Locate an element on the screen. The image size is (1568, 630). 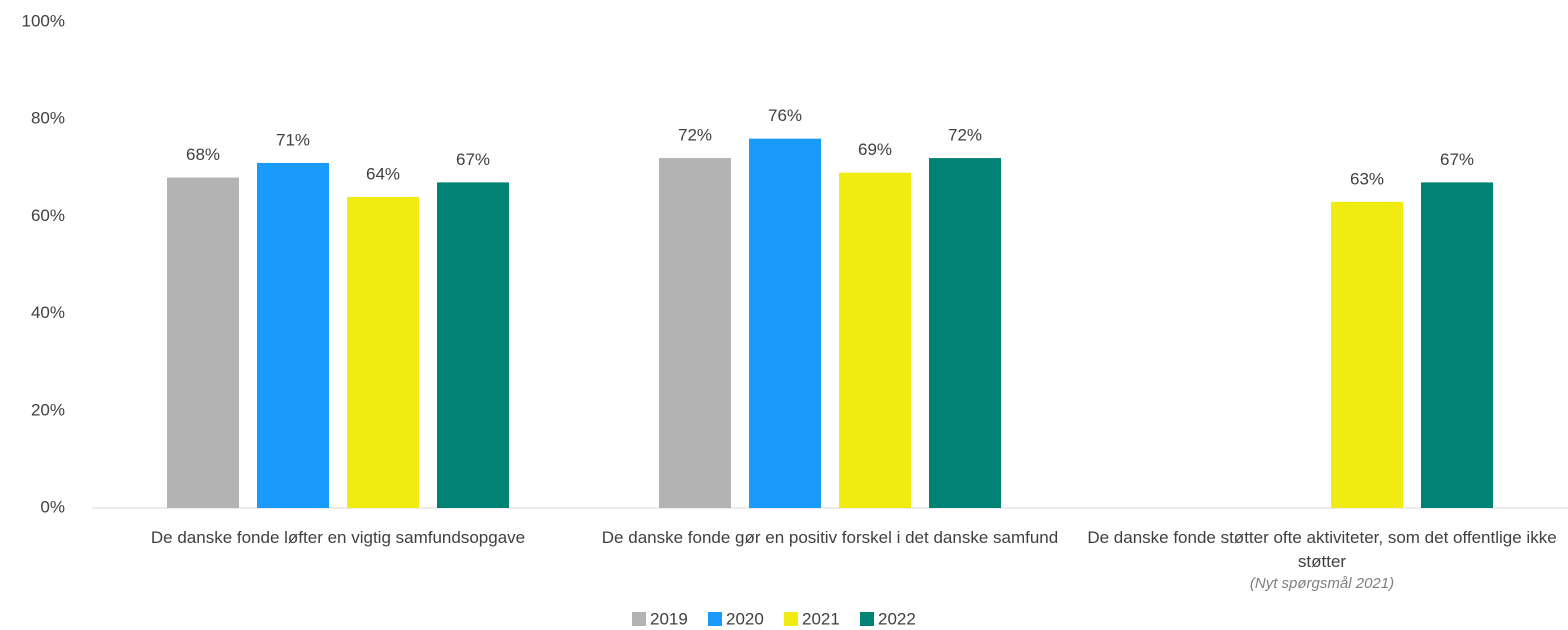
legend-label: 2019 is located at coordinates (669, 618).